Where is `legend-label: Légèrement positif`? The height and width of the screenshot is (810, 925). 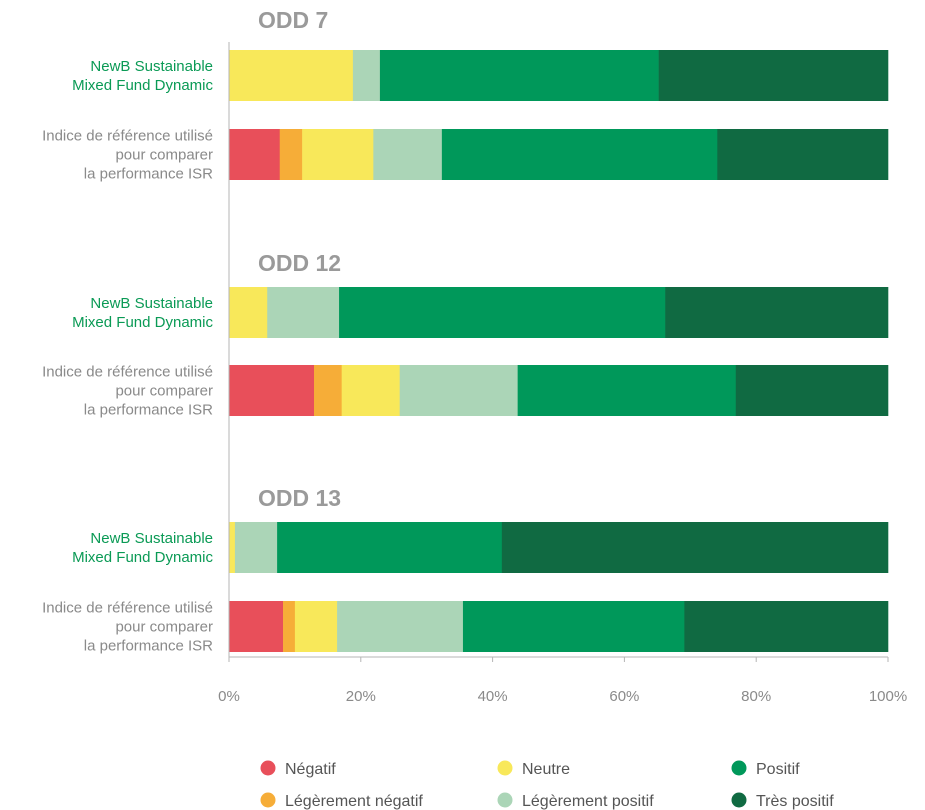
legend-label: Légèrement positif is located at coordinates (588, 801).